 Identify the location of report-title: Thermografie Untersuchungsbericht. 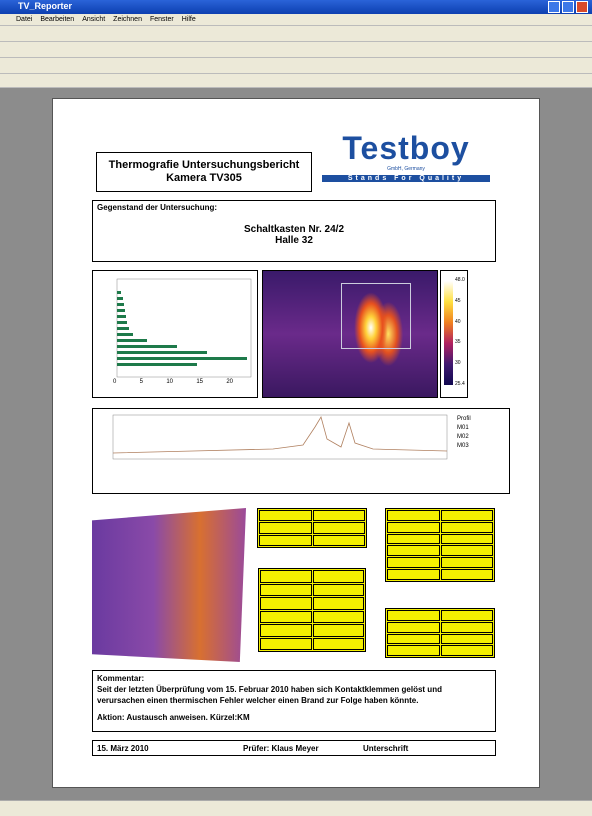
(204, 165).